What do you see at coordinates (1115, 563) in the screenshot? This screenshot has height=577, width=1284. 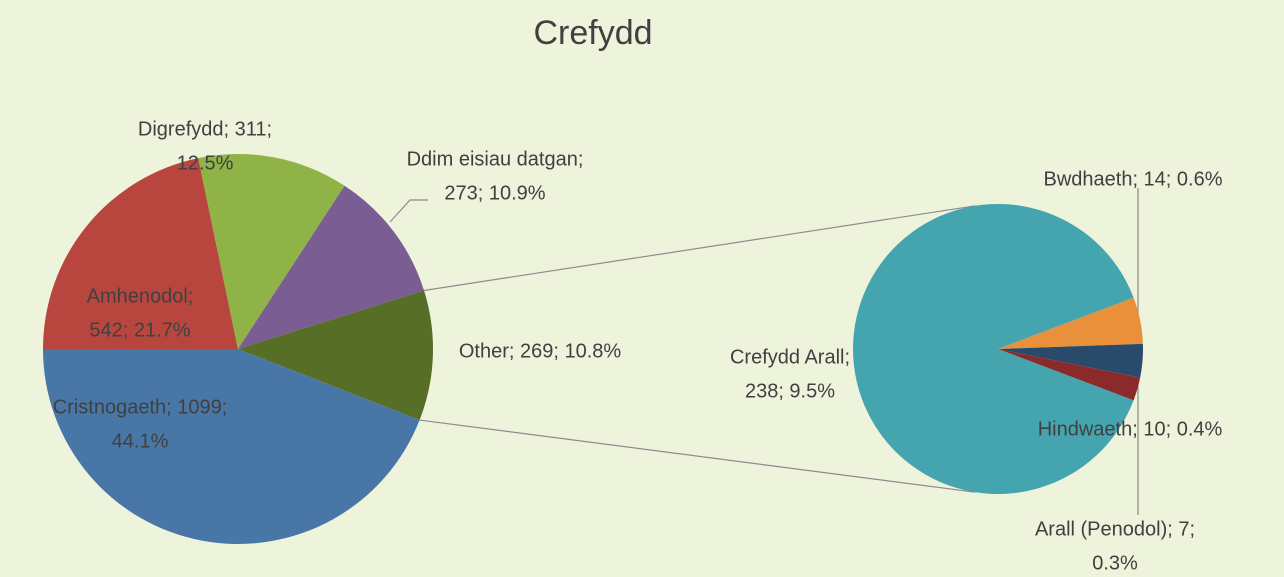 I see `data-label: 0.3%` at bounding box center [1115, 563].